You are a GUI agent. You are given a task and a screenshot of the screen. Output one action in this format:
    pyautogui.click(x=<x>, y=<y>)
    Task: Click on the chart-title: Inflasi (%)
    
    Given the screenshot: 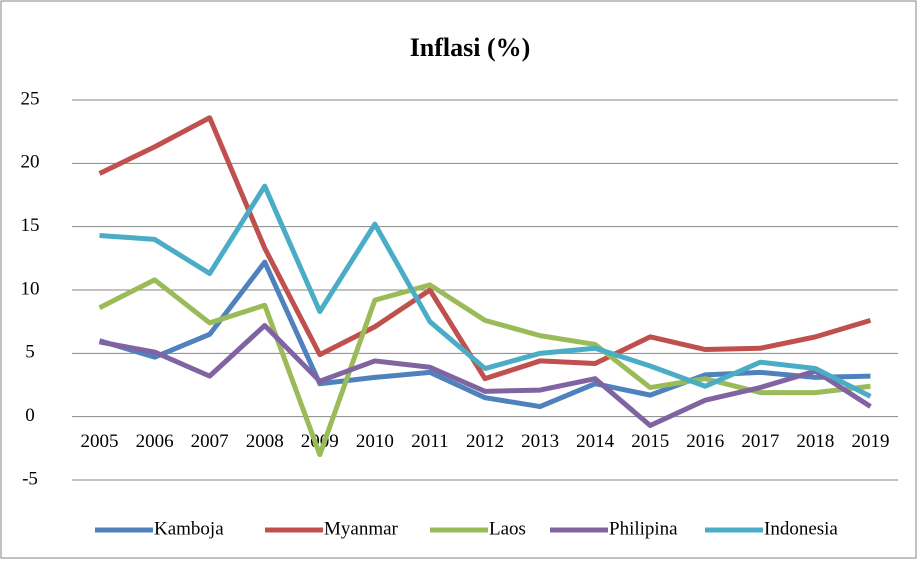 What is the action you would take?
    pyautogui.click(x=470, y=47)
    